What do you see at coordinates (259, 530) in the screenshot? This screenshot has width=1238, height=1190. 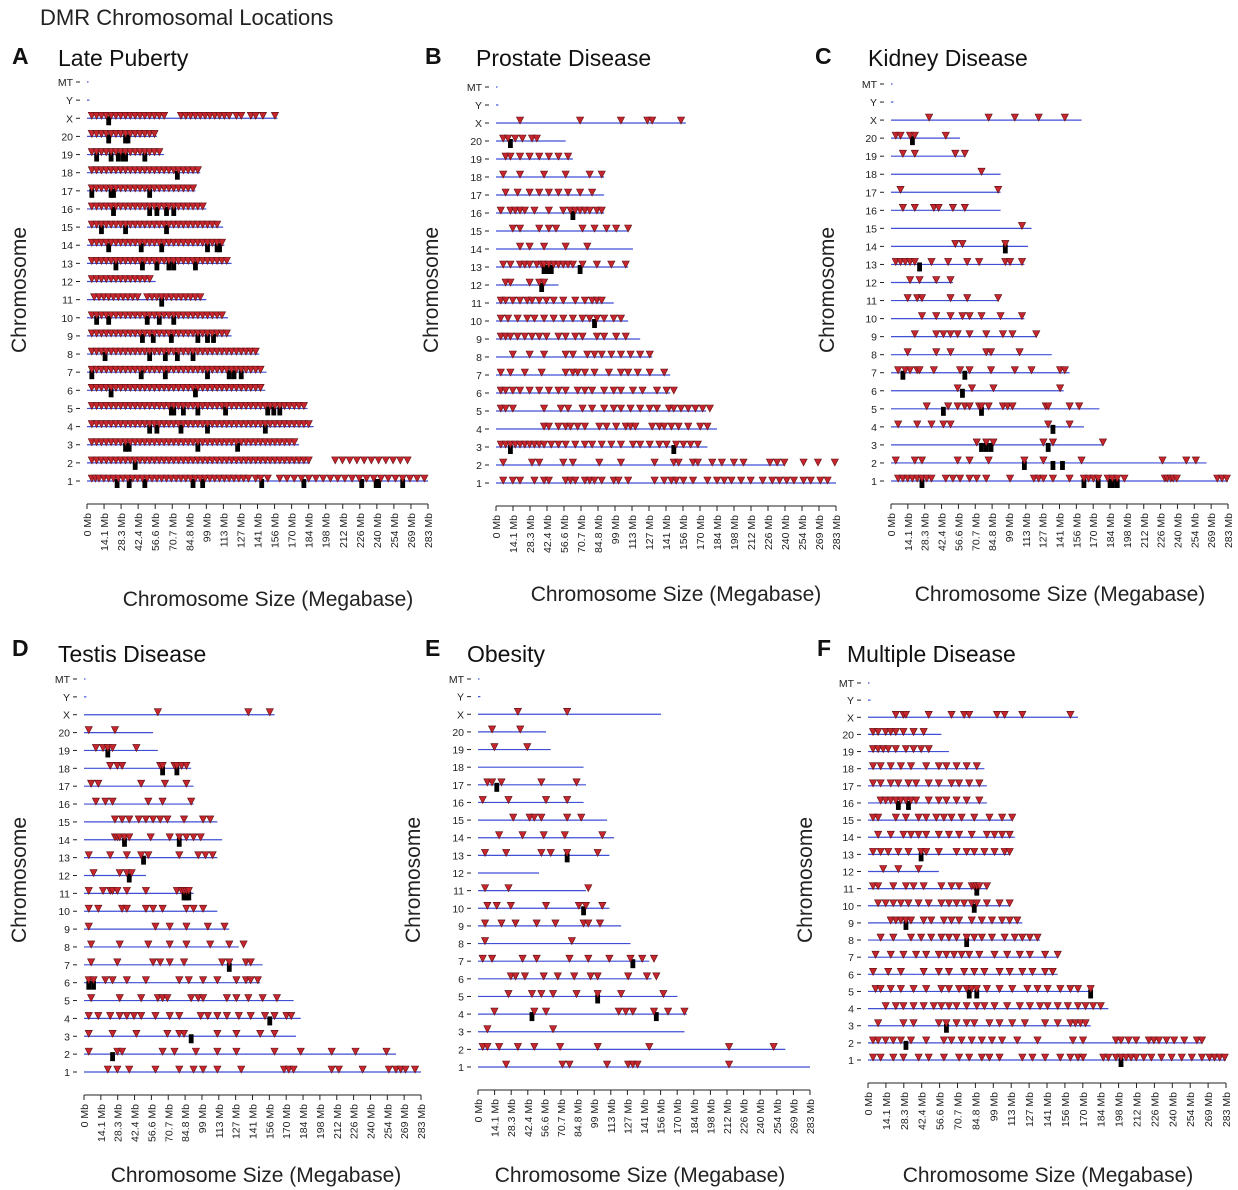 I see `x-tick-label: 141 Mb` at bounding box center [259, 530].